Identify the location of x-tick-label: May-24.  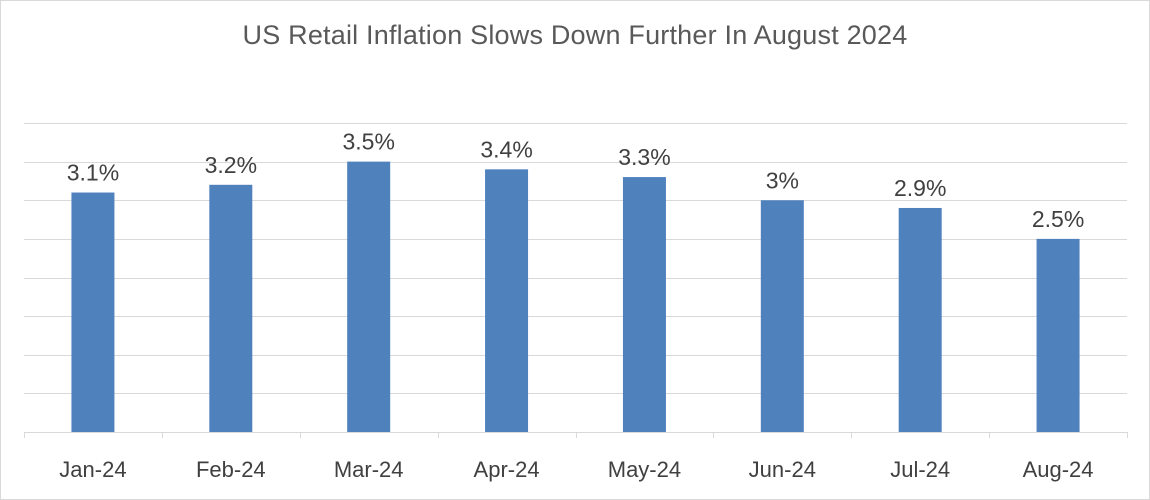
(644, 469).